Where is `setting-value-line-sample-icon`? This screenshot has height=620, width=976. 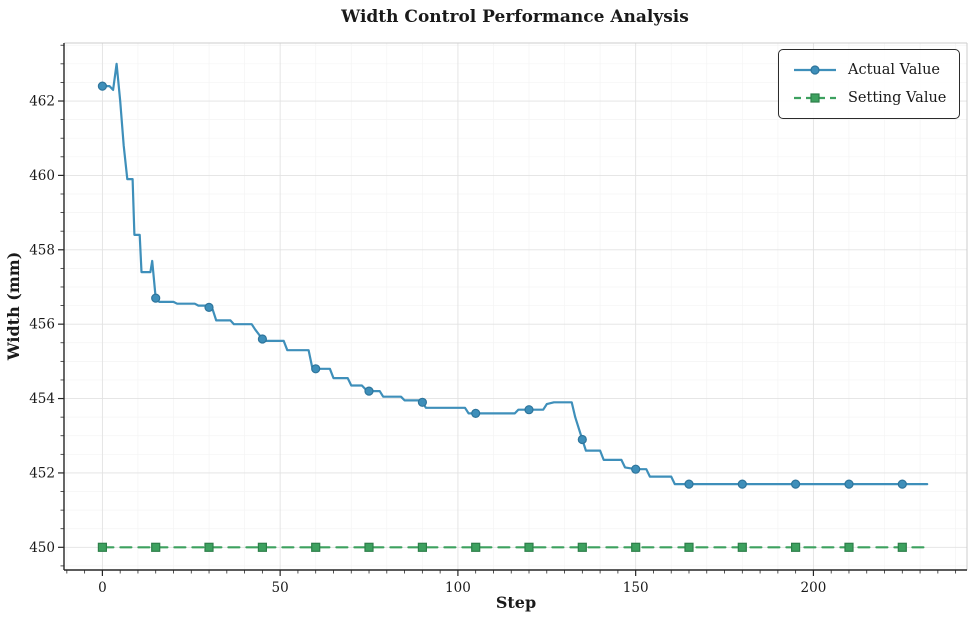
setting-value-line-sample-icon is located at coordinates (815, 98).